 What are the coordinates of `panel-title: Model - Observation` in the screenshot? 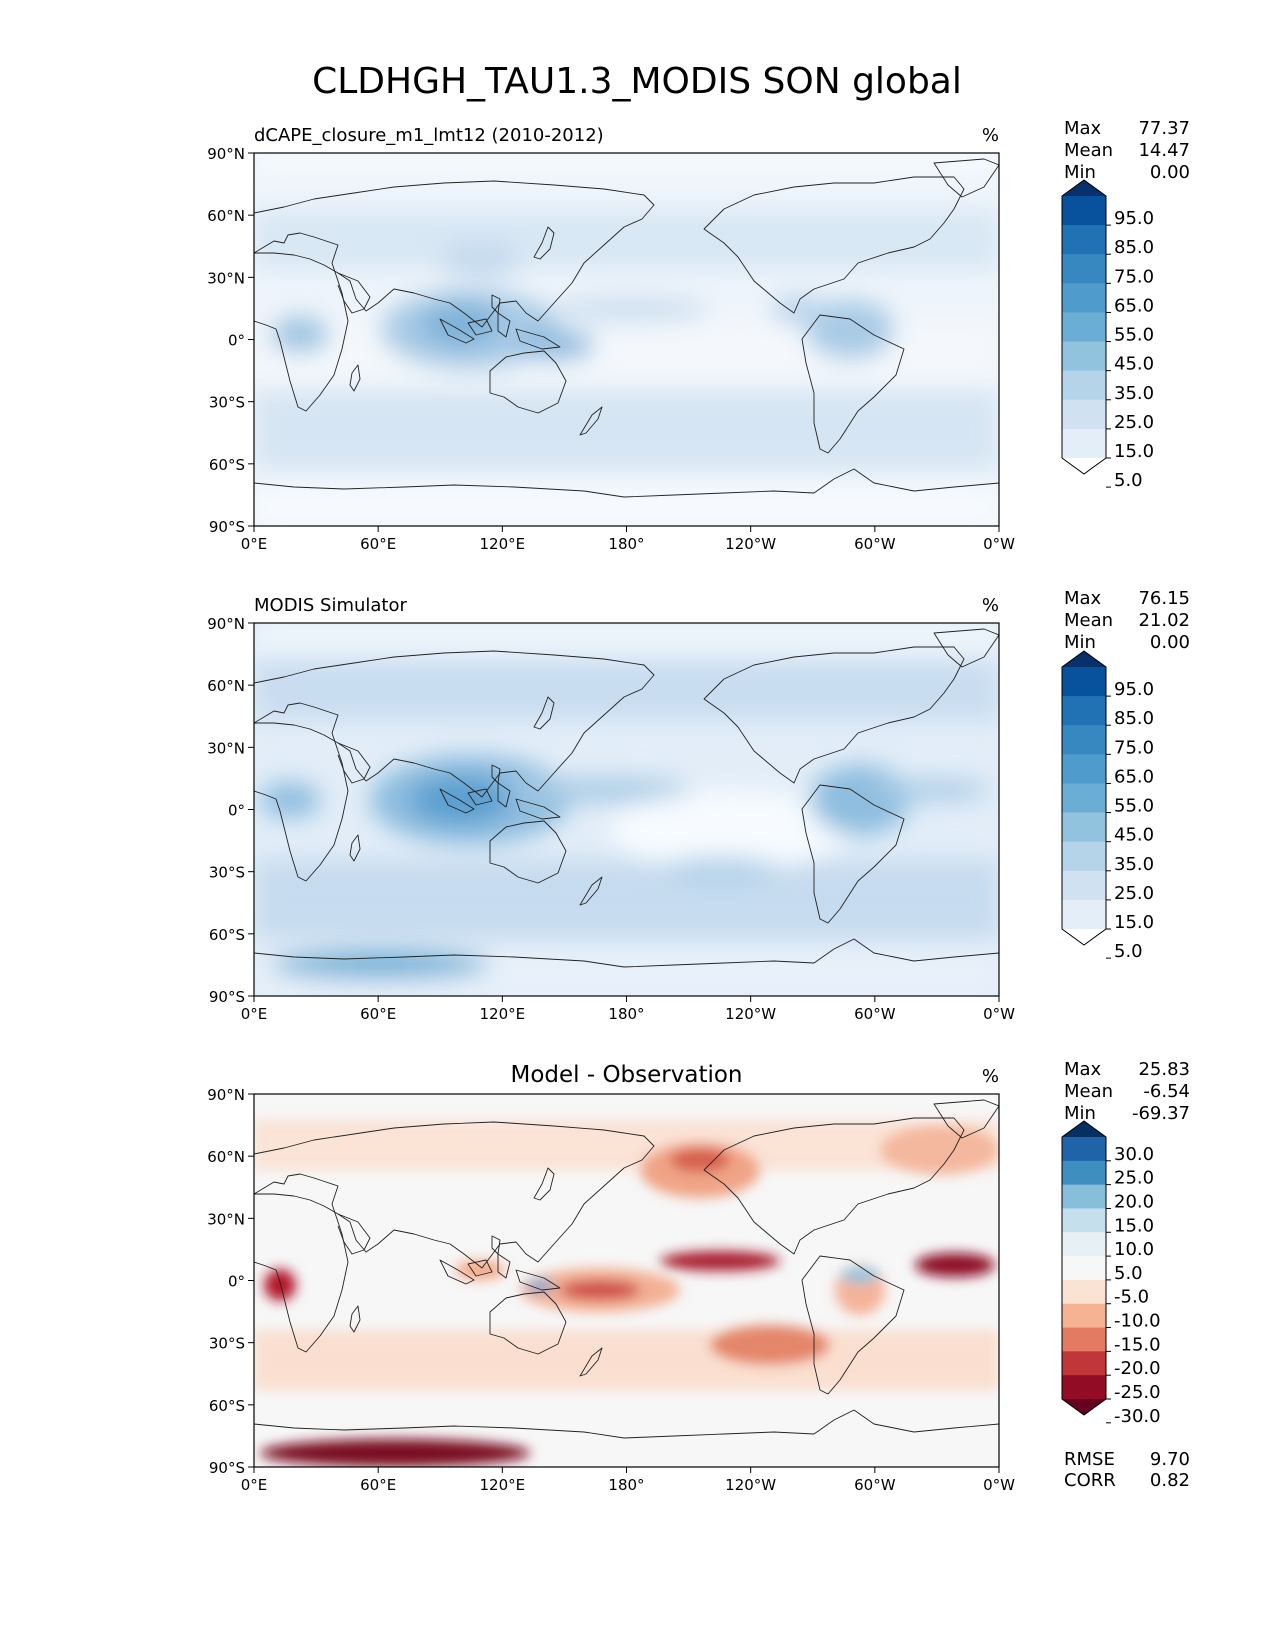 It's located at (626, 1075).